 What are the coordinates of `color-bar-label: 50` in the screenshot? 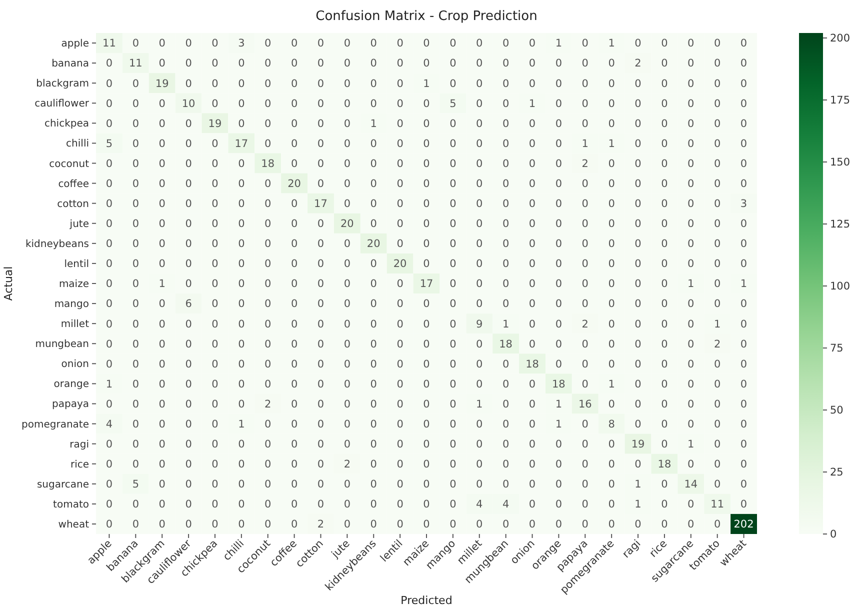 It's located at (837, 410).